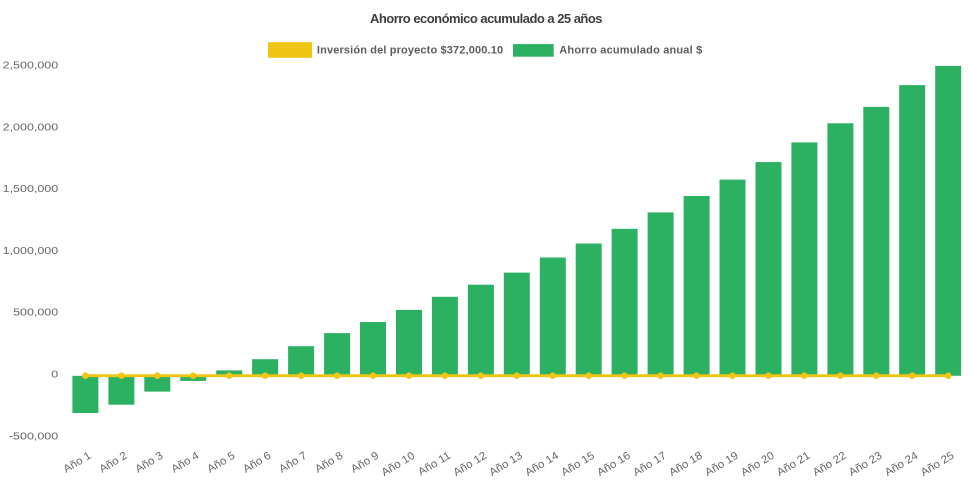  Describe the element at coordinates (33, 436) in the screenshot. I see `svg-text: -500,000` at that location.